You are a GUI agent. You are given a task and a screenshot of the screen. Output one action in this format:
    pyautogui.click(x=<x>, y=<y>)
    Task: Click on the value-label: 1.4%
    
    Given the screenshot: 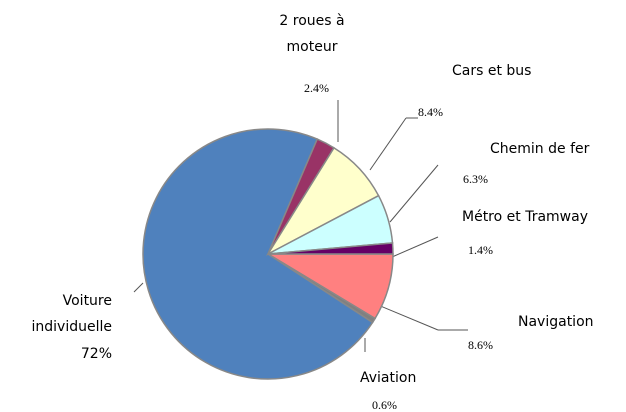 What is the action you would take?
    pyautogui.click(x=480, y=250)
    